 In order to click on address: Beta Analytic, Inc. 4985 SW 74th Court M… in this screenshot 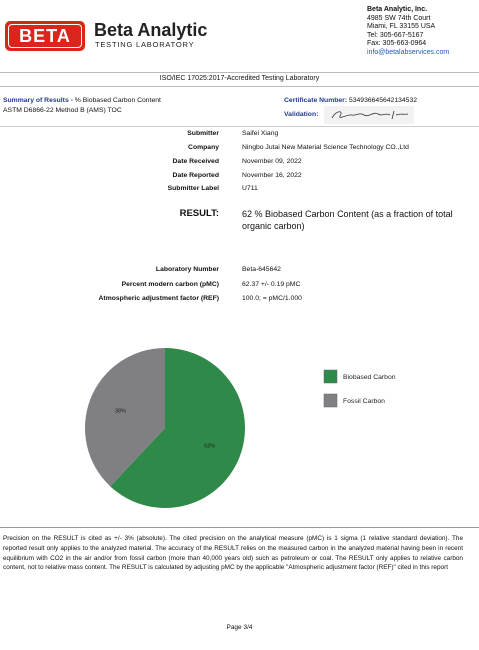, I will do `click(408, 32)`.